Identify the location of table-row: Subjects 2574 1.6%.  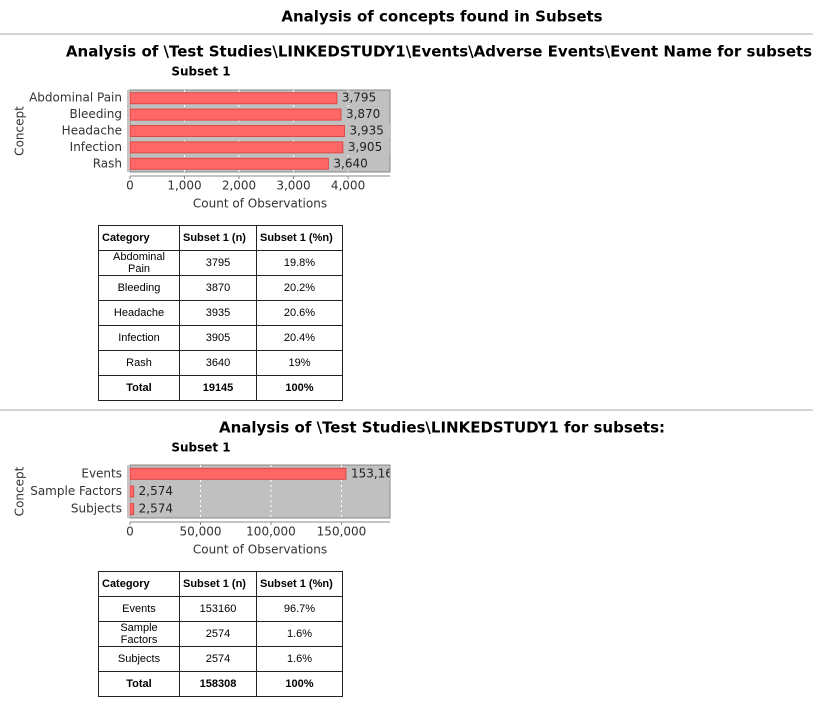
(220, 659).